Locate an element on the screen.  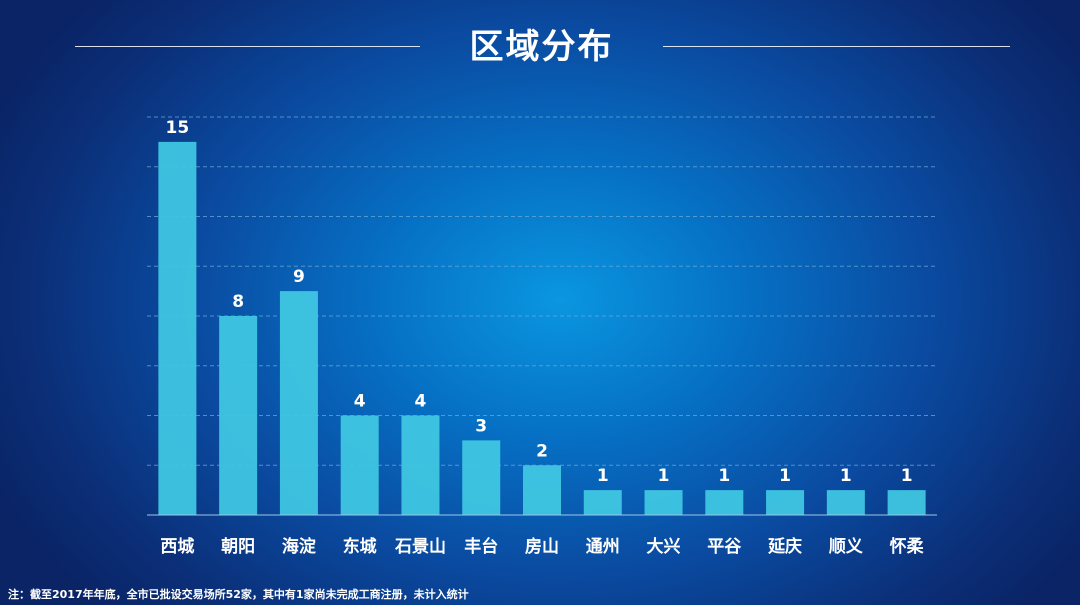
data-label: 3 is located at coordinates (481, 426).